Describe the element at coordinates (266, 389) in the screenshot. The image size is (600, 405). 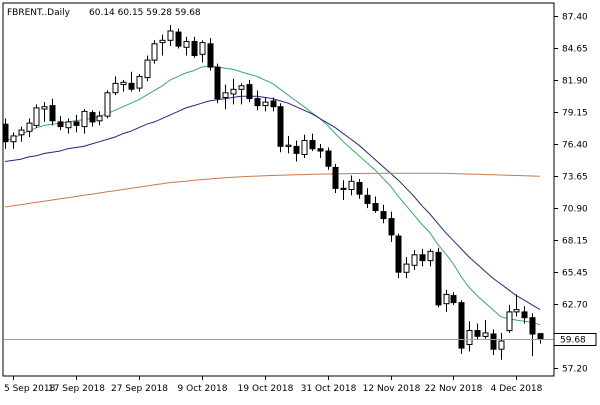
I see `date-tick-label: 19 Oct 2018` at that location.